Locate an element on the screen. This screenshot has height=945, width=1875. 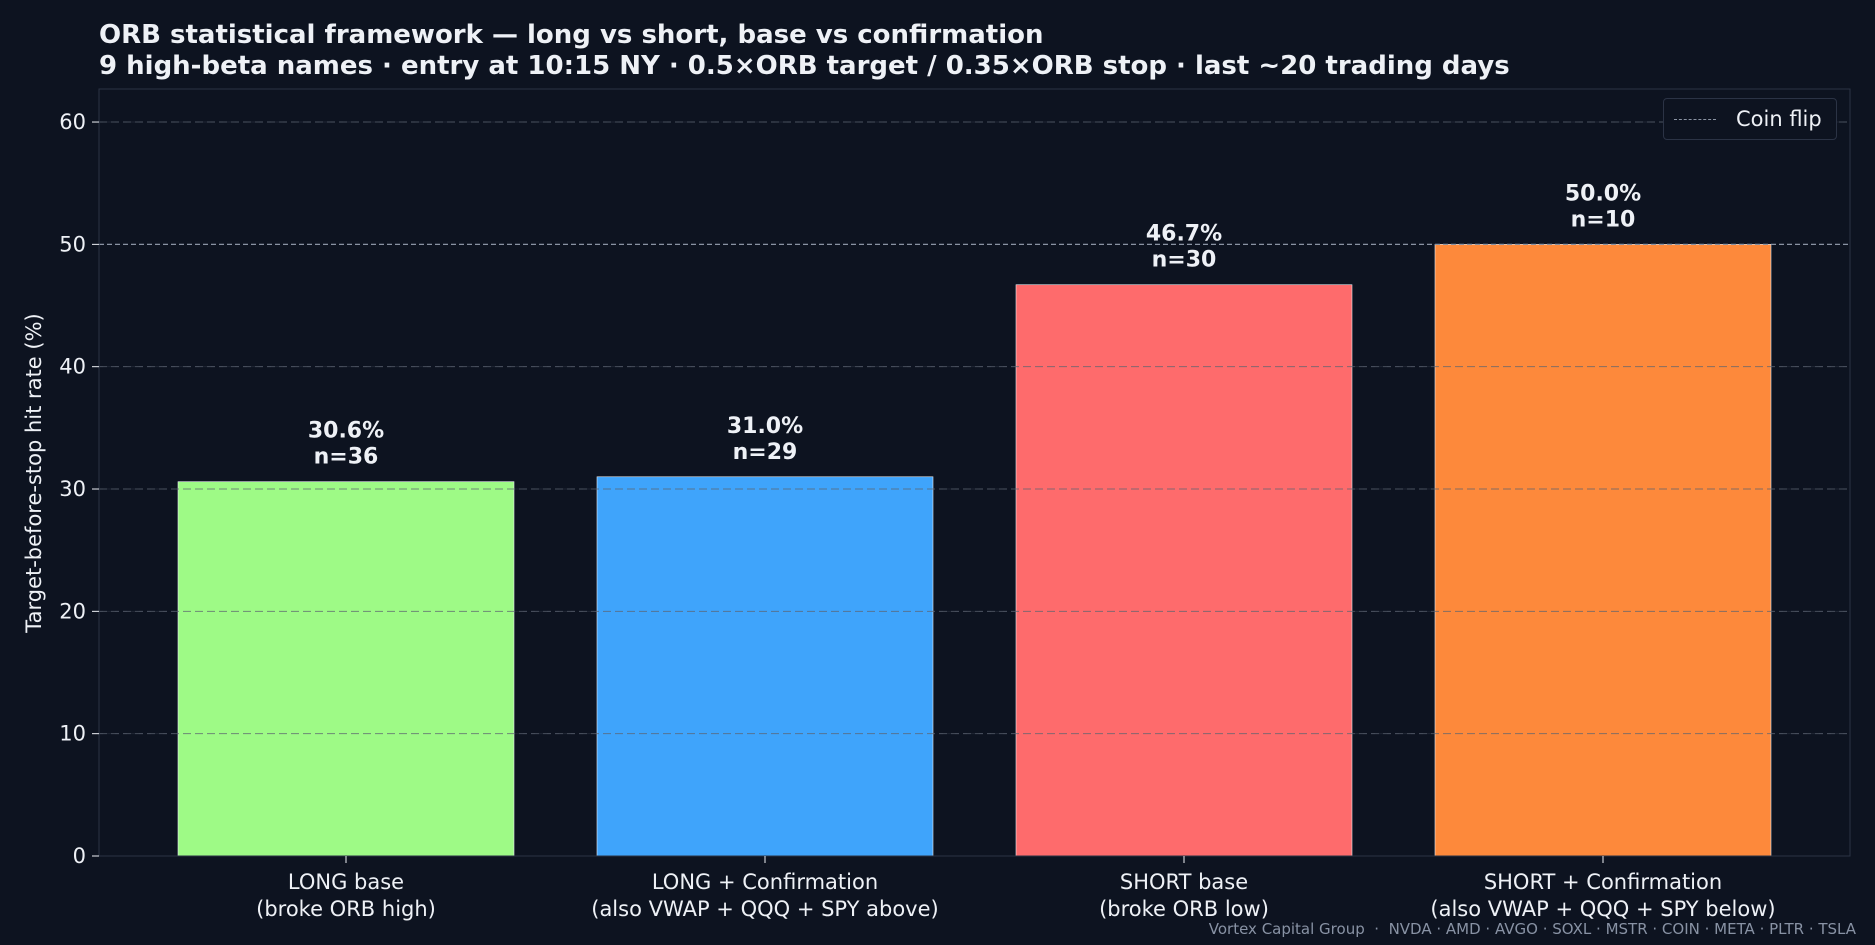
y-tick-label: 50 is located at coordinates (72, 244).